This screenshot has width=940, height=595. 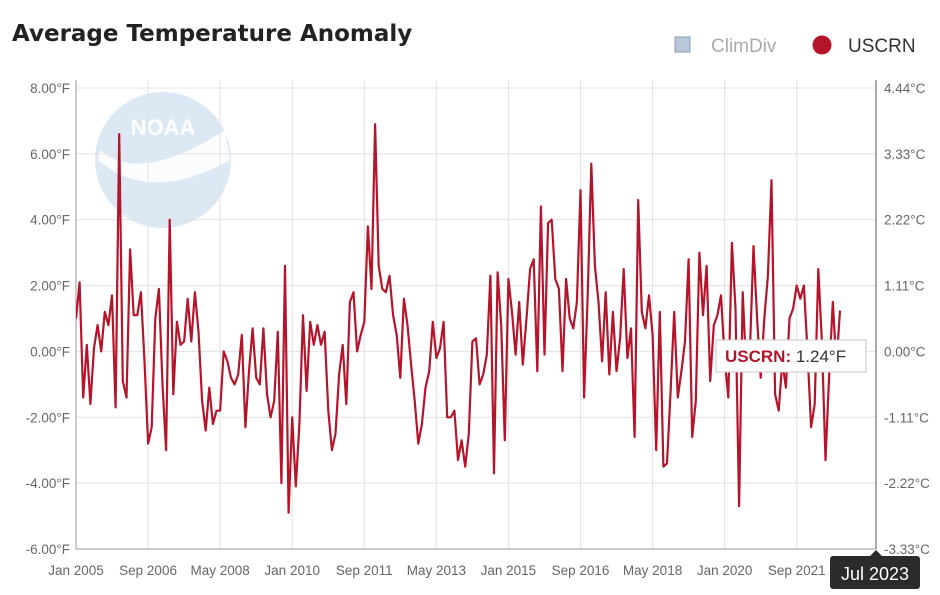 What do you see at coordinates (50, 351) in the screenshot?
I see `y-tick-label-left: 0.00°F` at bounding box center [50, 351].